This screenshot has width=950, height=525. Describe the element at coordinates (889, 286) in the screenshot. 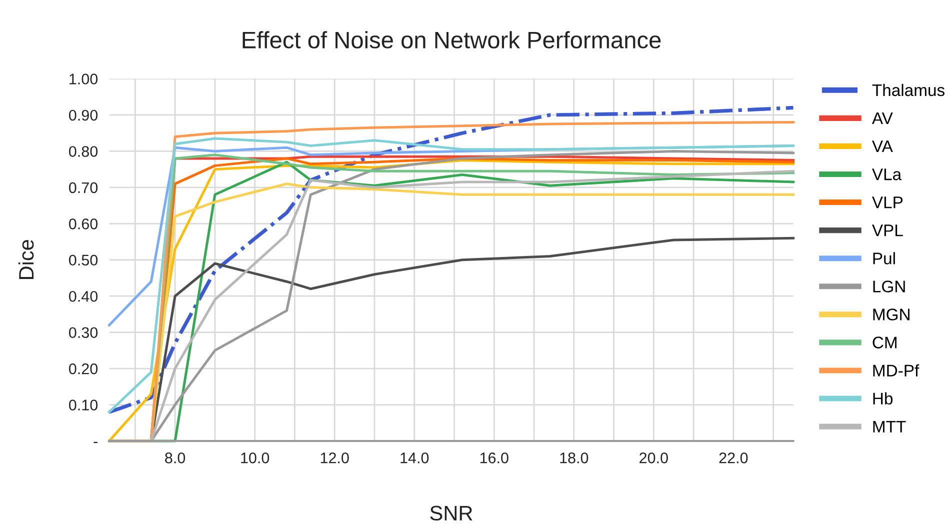

I see `legend-label: LGN` at that location.